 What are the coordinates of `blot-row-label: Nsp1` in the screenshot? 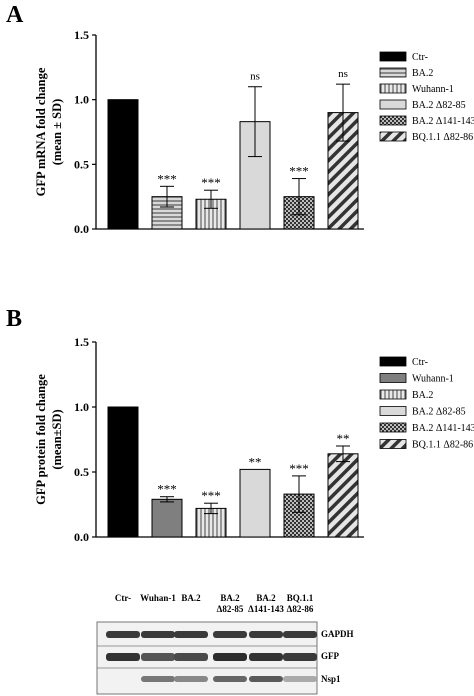 It's located at (331, 679).